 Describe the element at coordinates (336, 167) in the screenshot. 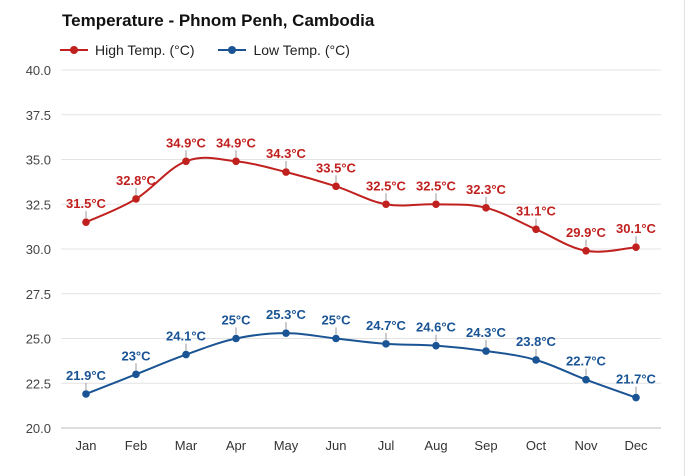

I see `data-label: 33.5°C` at that location.